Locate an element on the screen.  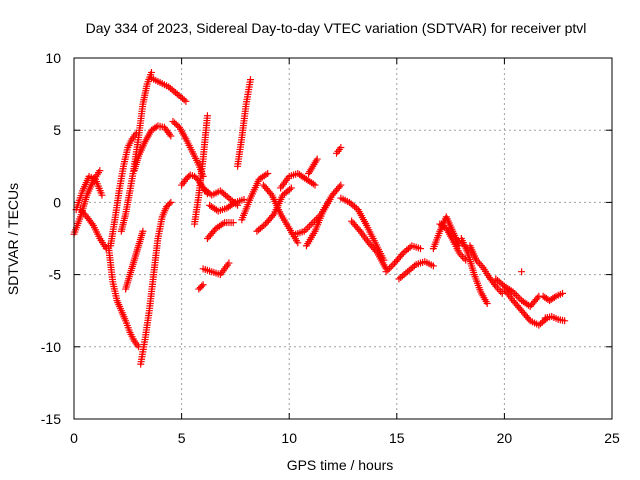
y-tick-label: -15 is located at coordinates (51, 419).